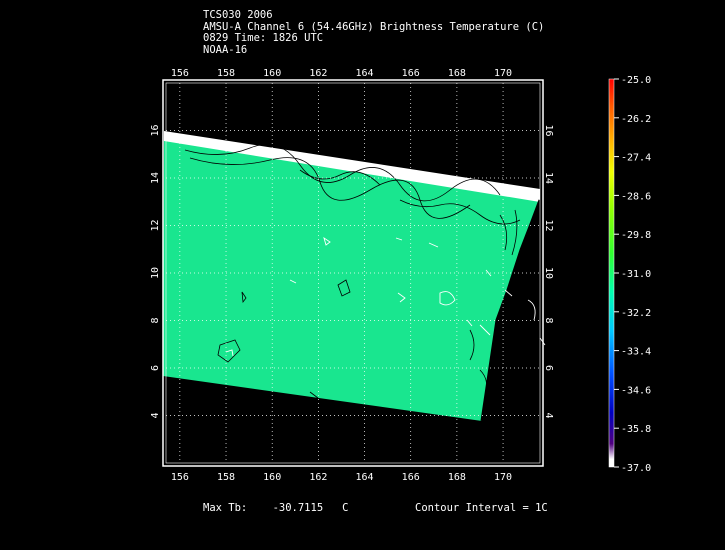  I want to click on lon-tick-label-bottom: 158, so click(226, 477).